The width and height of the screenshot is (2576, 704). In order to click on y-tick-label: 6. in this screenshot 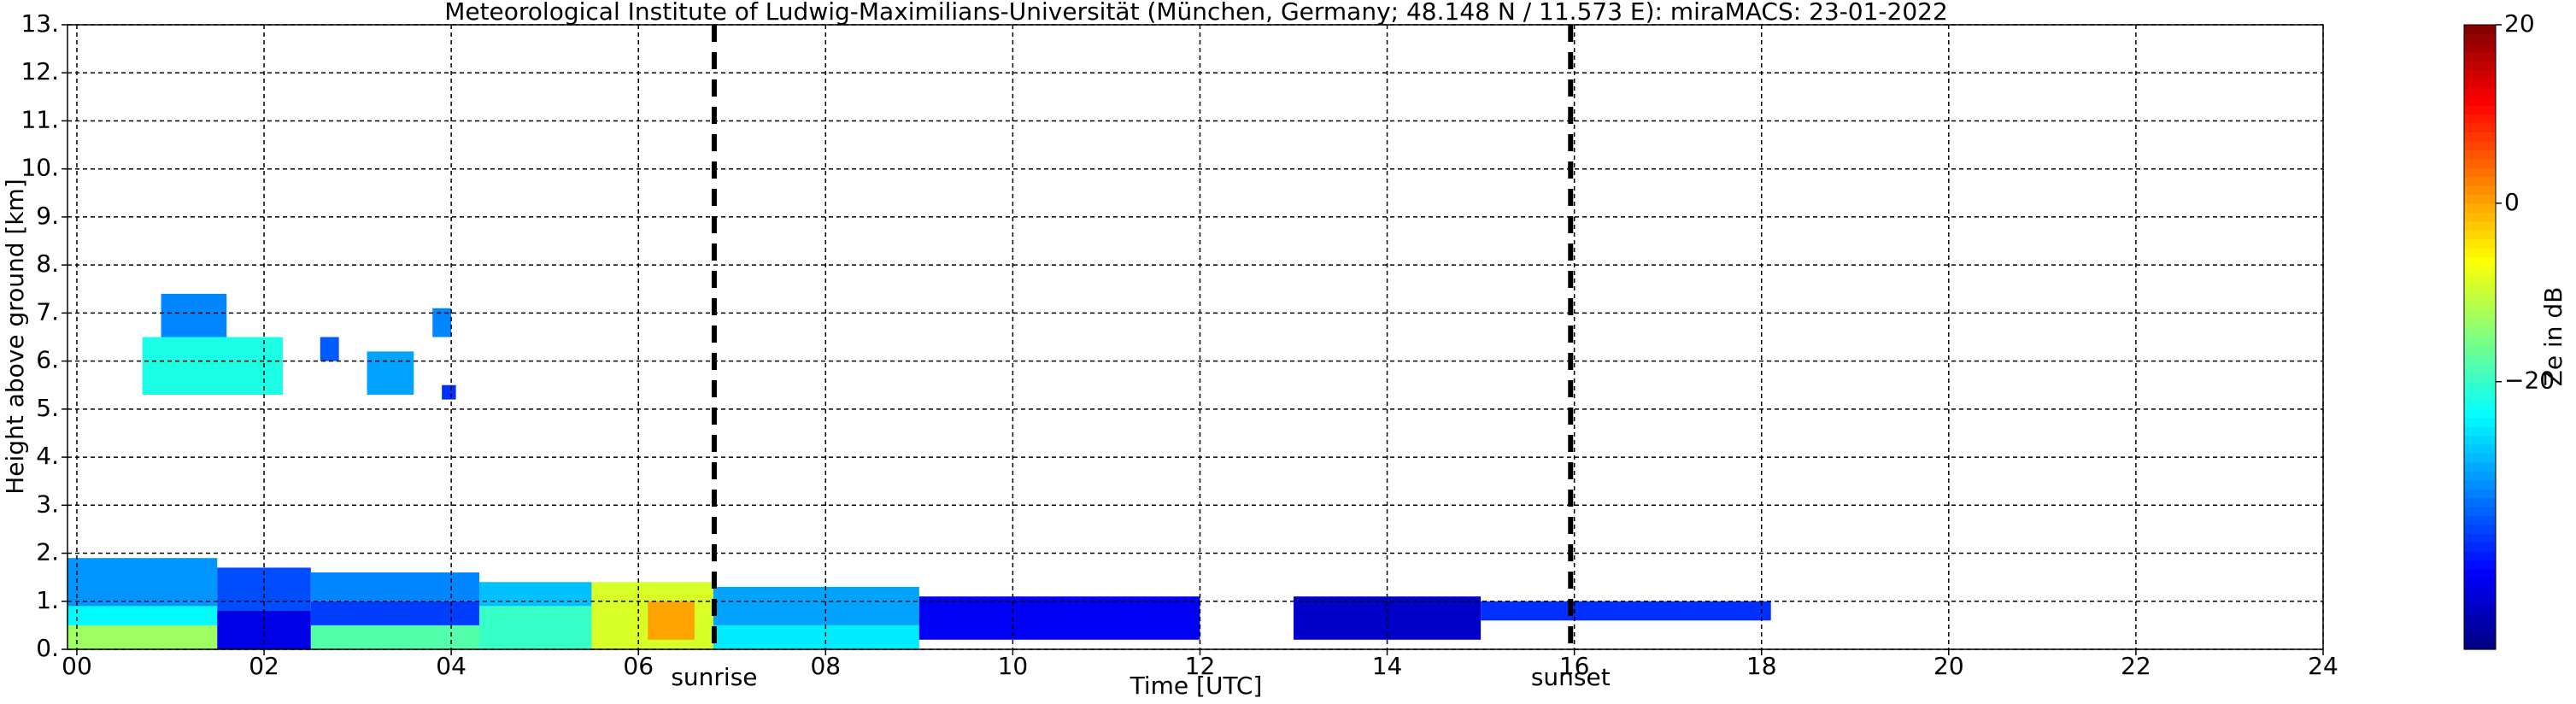, I will do `click(47, 360)`.